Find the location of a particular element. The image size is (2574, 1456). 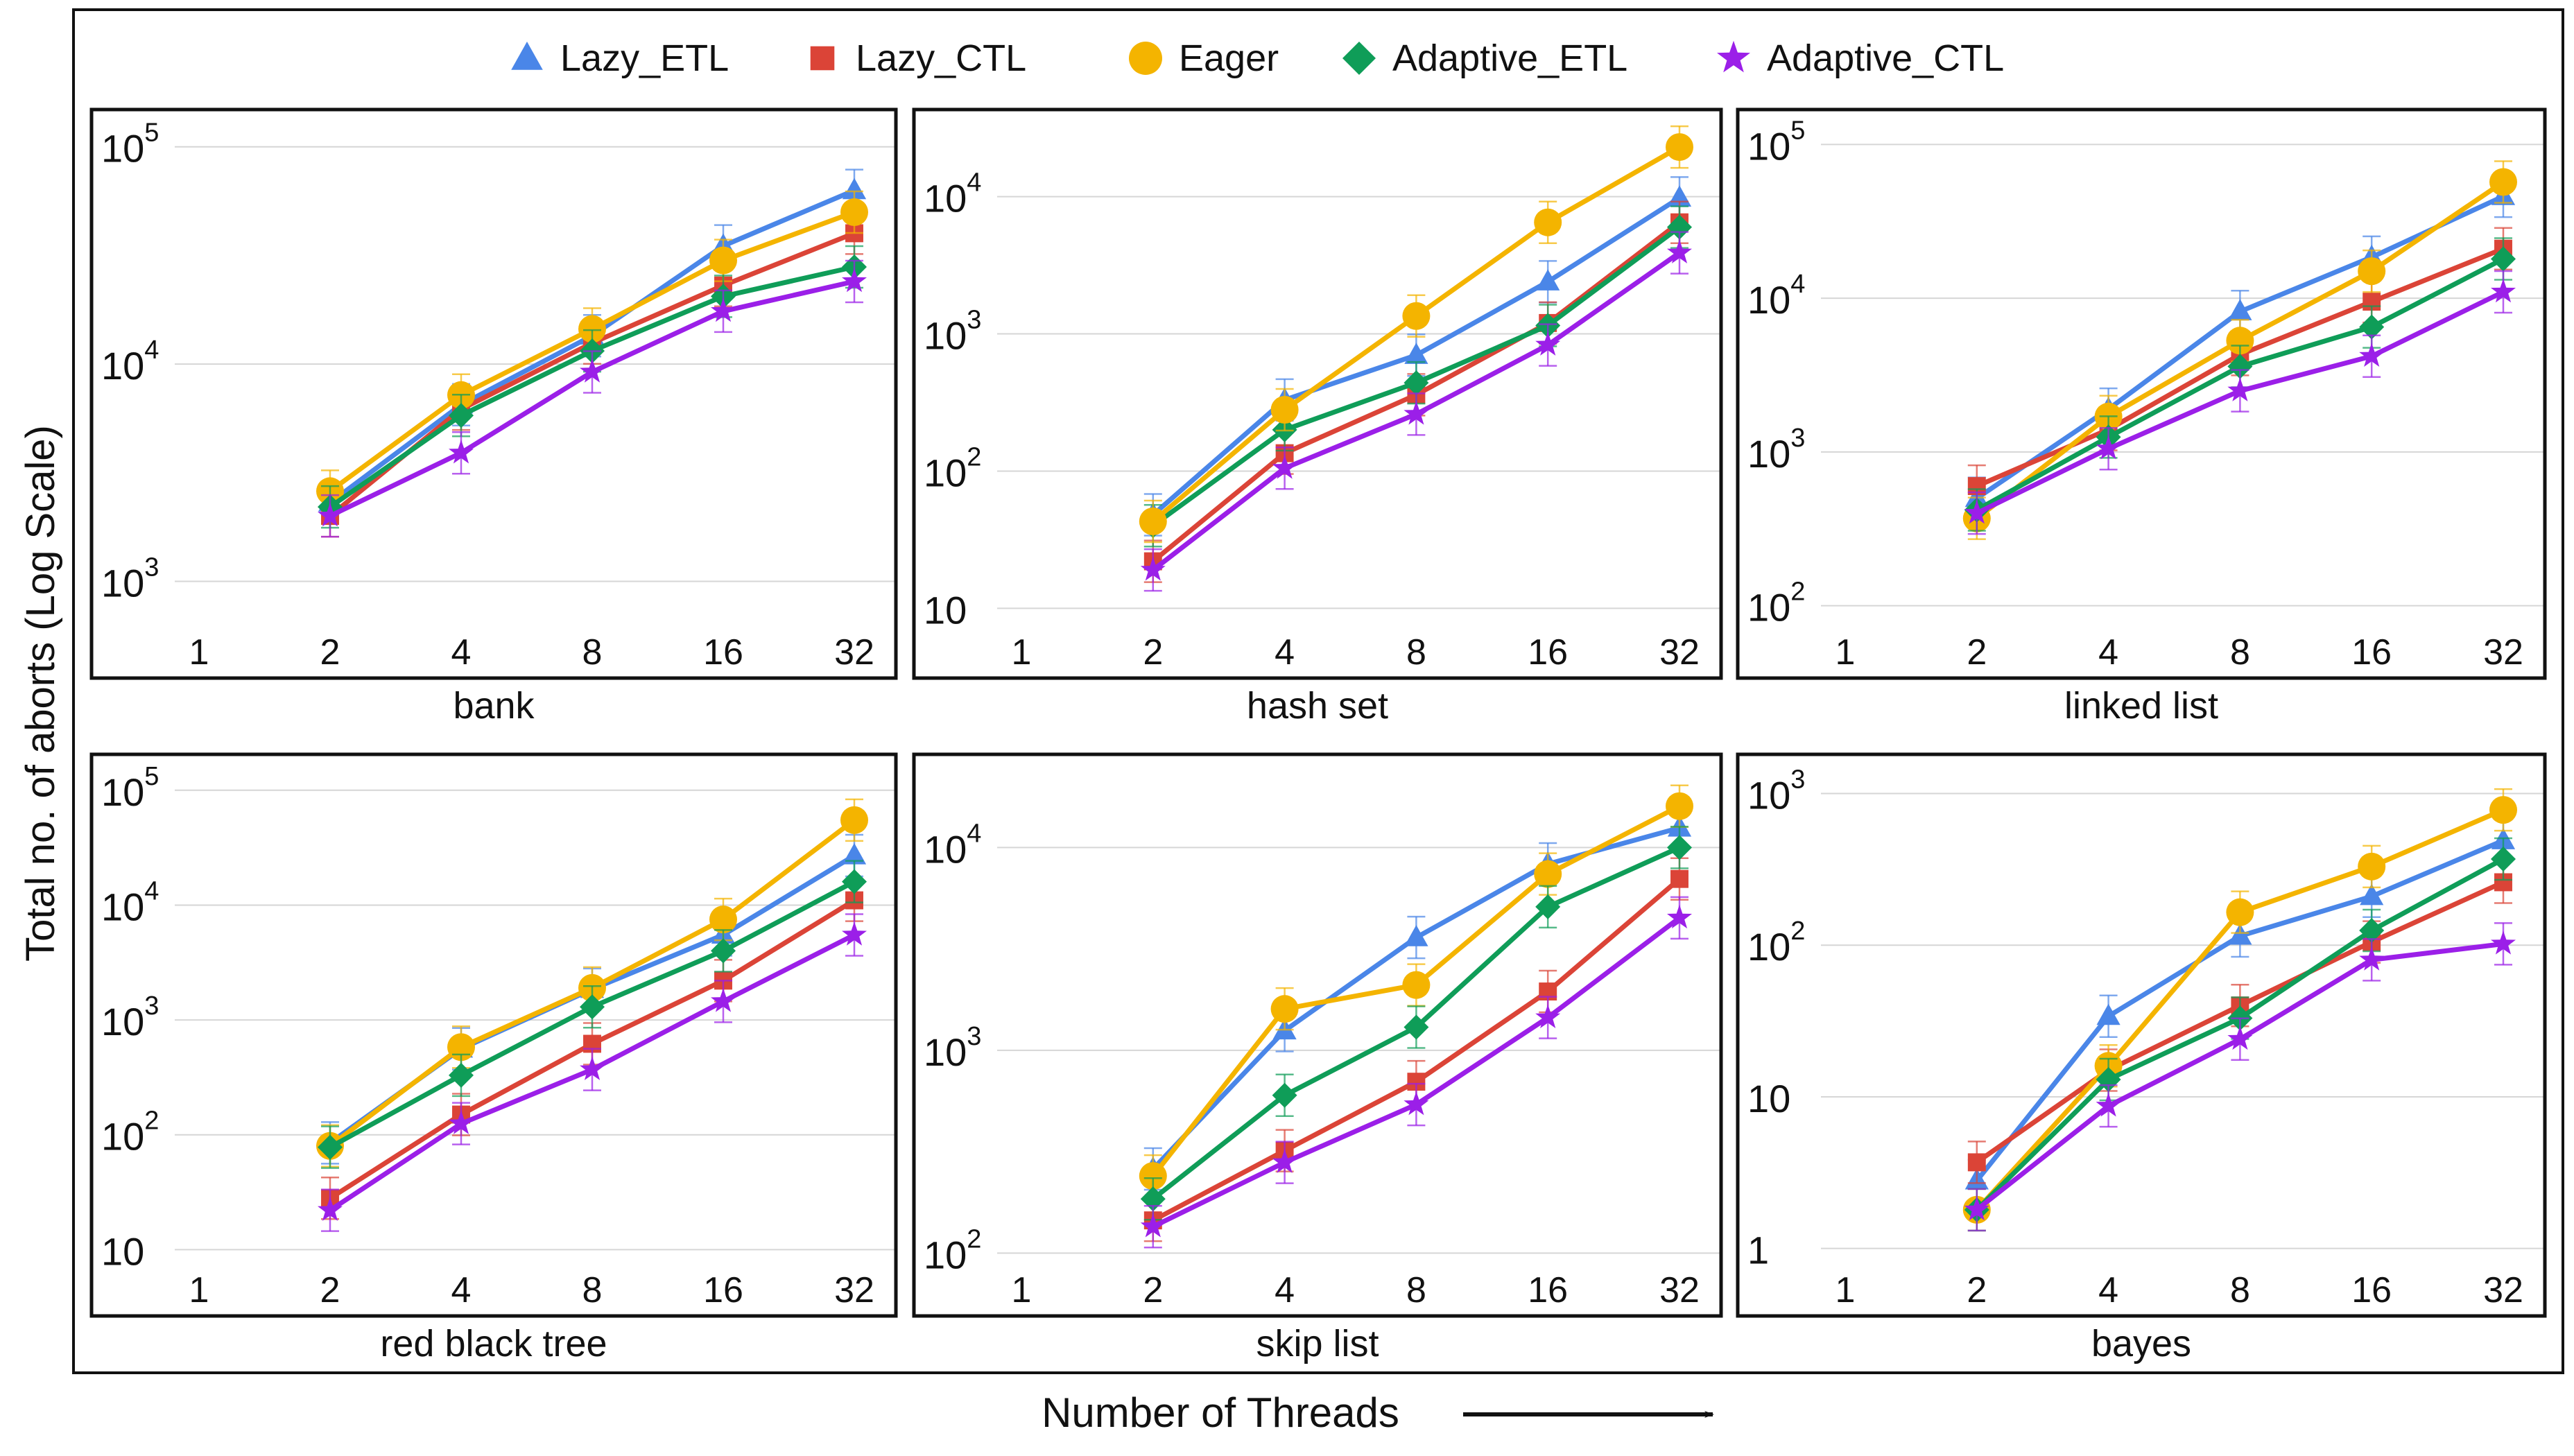

panel-title: skip list is located at coordinates (1317, 1343).